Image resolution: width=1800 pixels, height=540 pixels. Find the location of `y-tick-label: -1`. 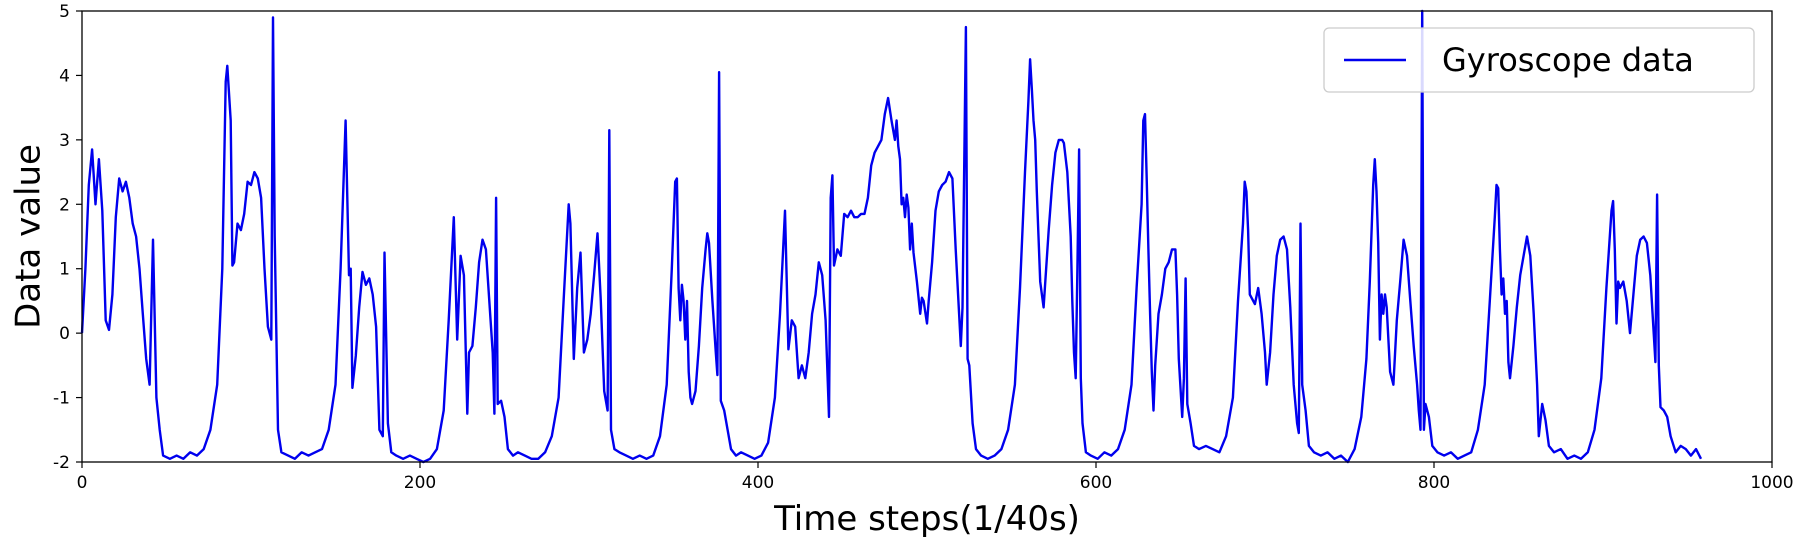

y-tick-label: -1 is located at coordinates (61, 399).